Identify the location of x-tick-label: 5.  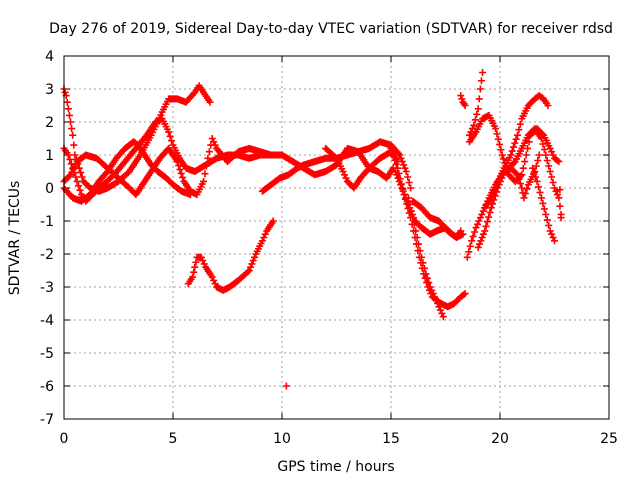
(173, 439).